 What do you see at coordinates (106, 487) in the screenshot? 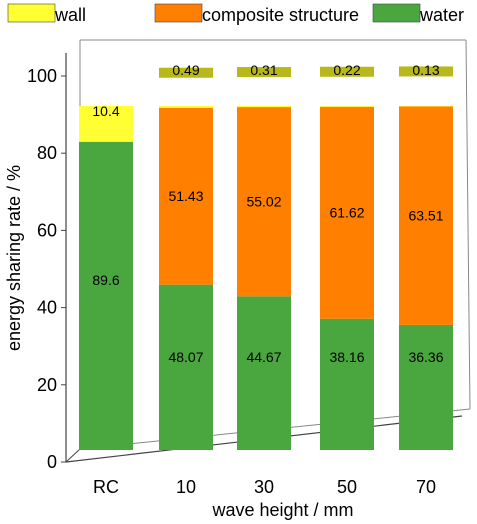
I see `x-tick-label: RC` at bounding box center [106, 487].